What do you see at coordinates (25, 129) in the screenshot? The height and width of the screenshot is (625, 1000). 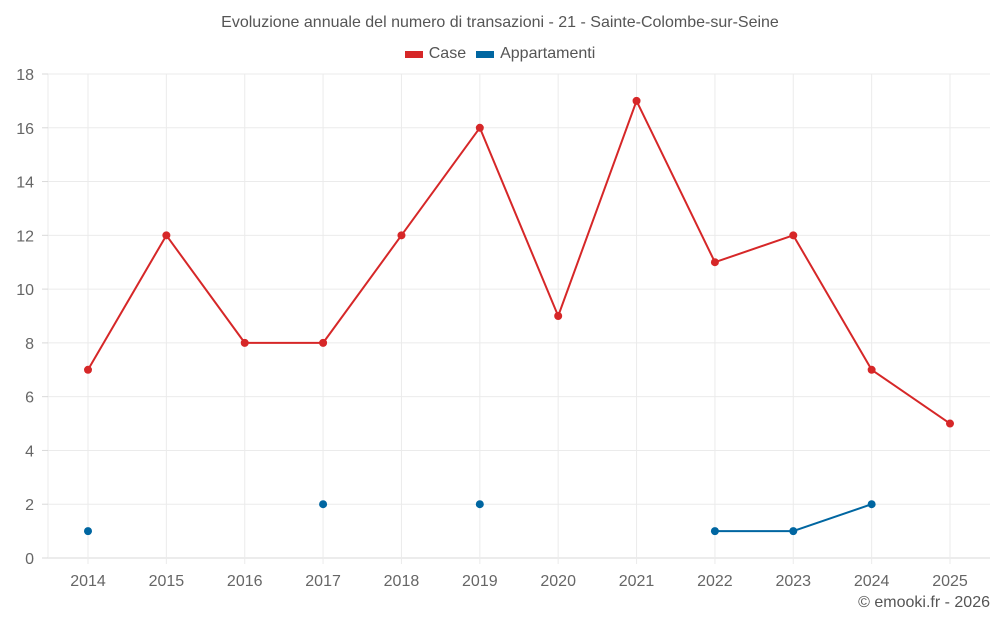 I see `y-tick-label: 16` at bounding box center [25, 129].